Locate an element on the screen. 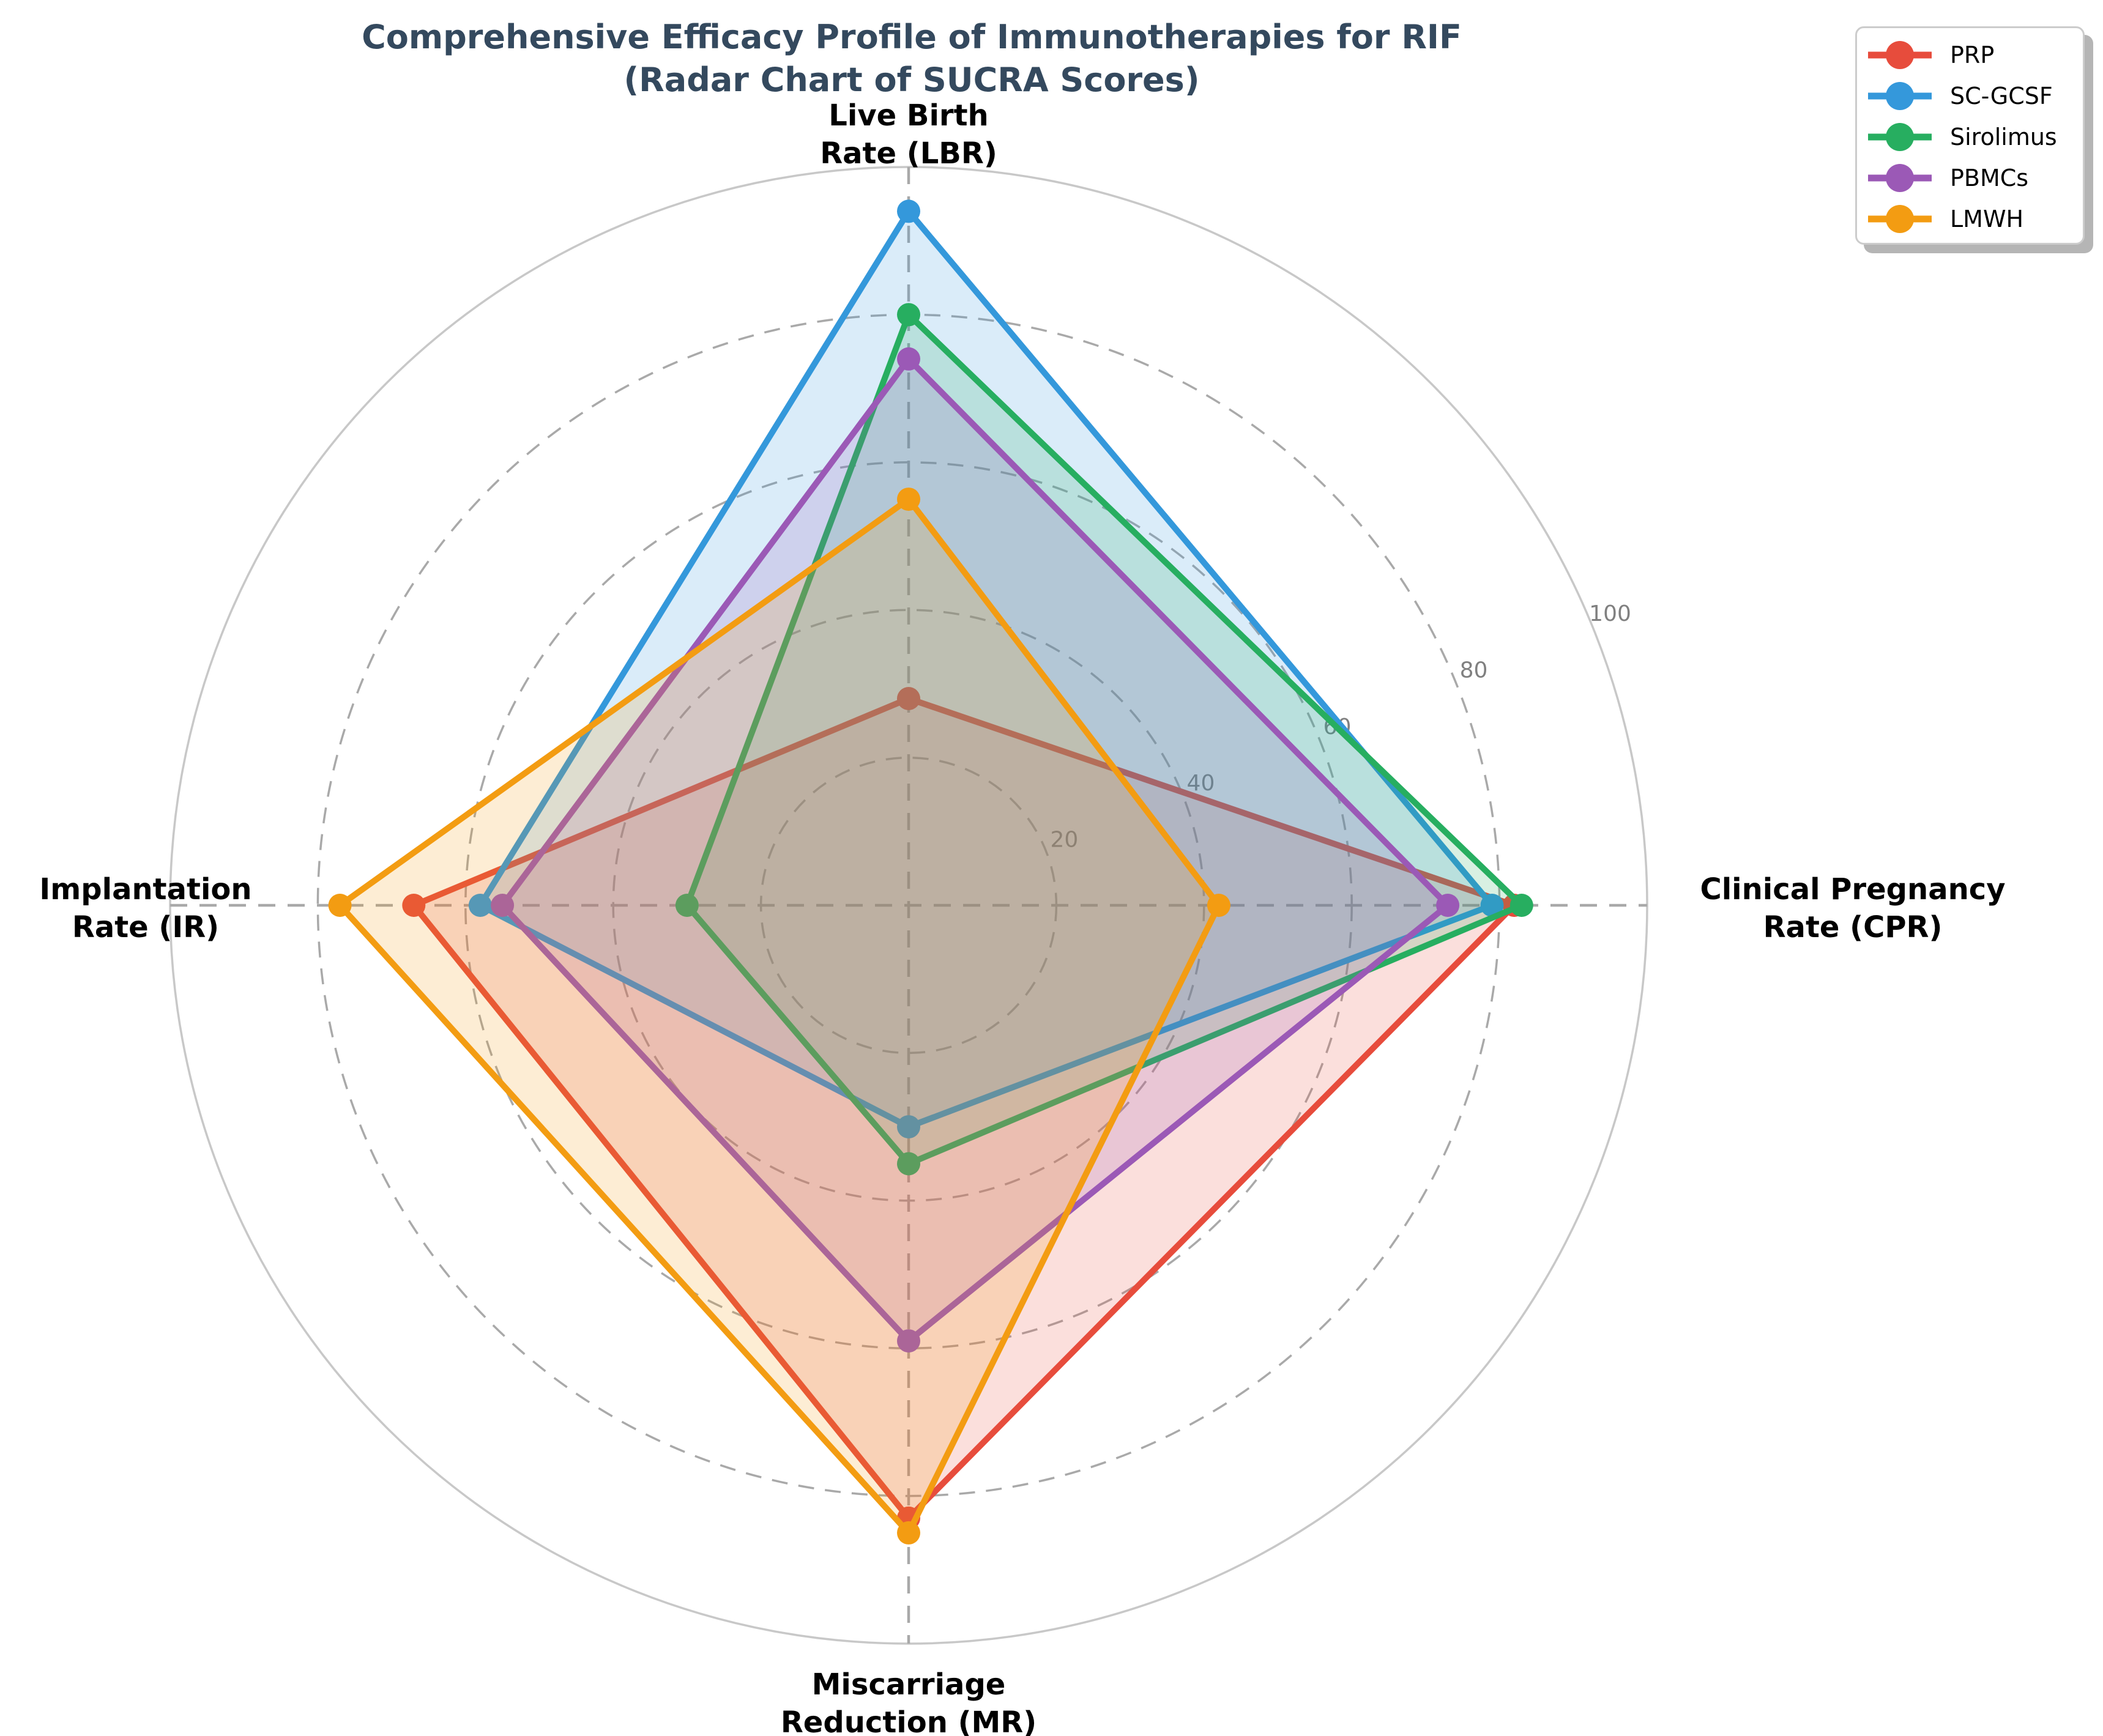 The width and height of the screenshot is (2103, 1736). legend: PRP SC-GCSF Sirolimus PBMCs LMWH is located at coordinates (1970, 135).